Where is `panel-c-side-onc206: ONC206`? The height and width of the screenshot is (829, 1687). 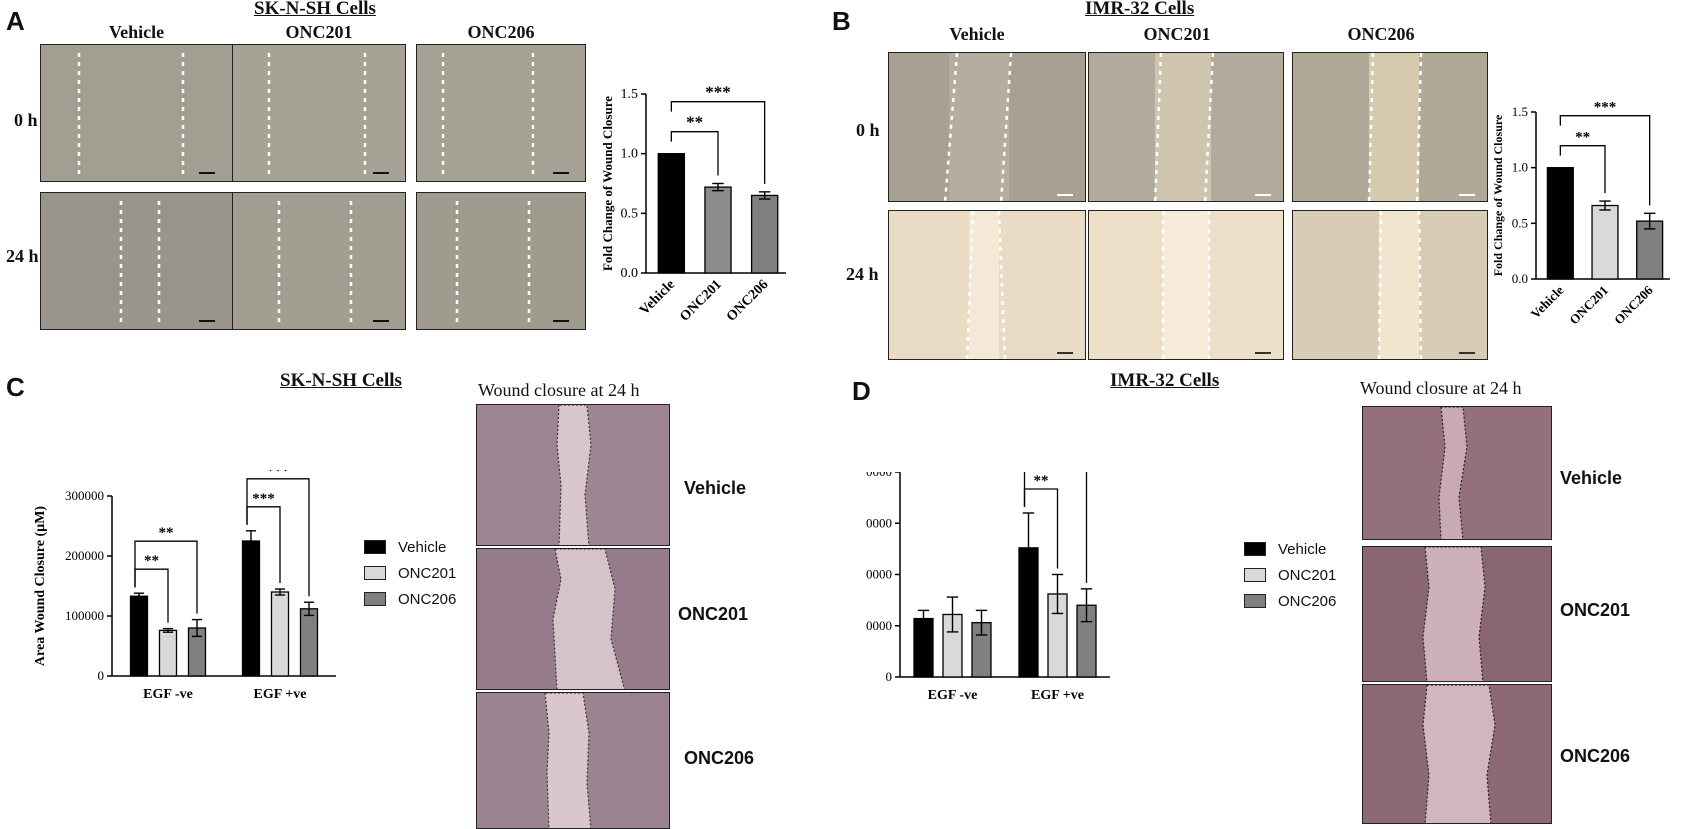
panel-c-side-onc206: ONC206 is located at coordinates (719, 758).